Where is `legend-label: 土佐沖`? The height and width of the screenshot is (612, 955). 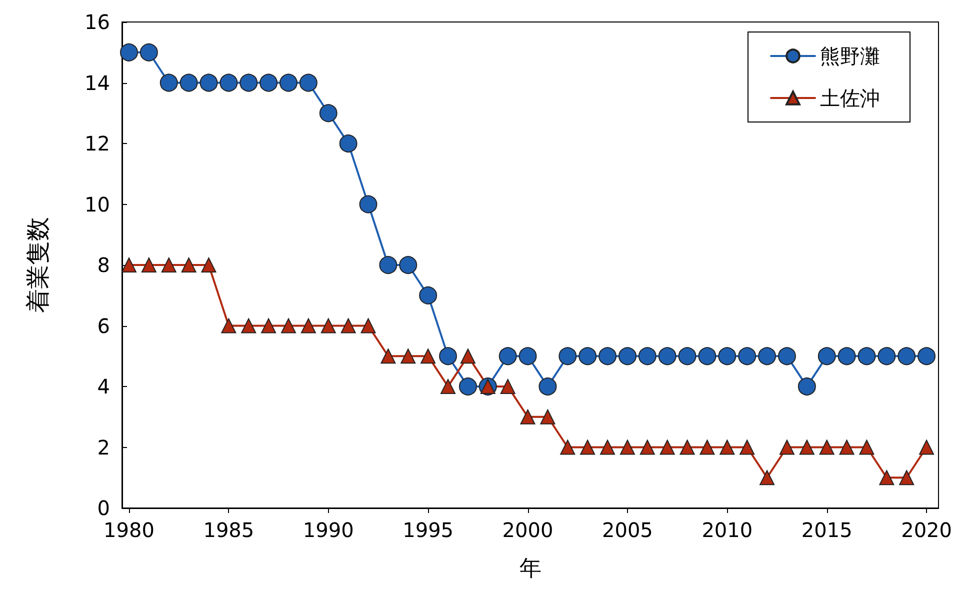
legend-label: 土佐沖 is located at coordinates (850, 98).